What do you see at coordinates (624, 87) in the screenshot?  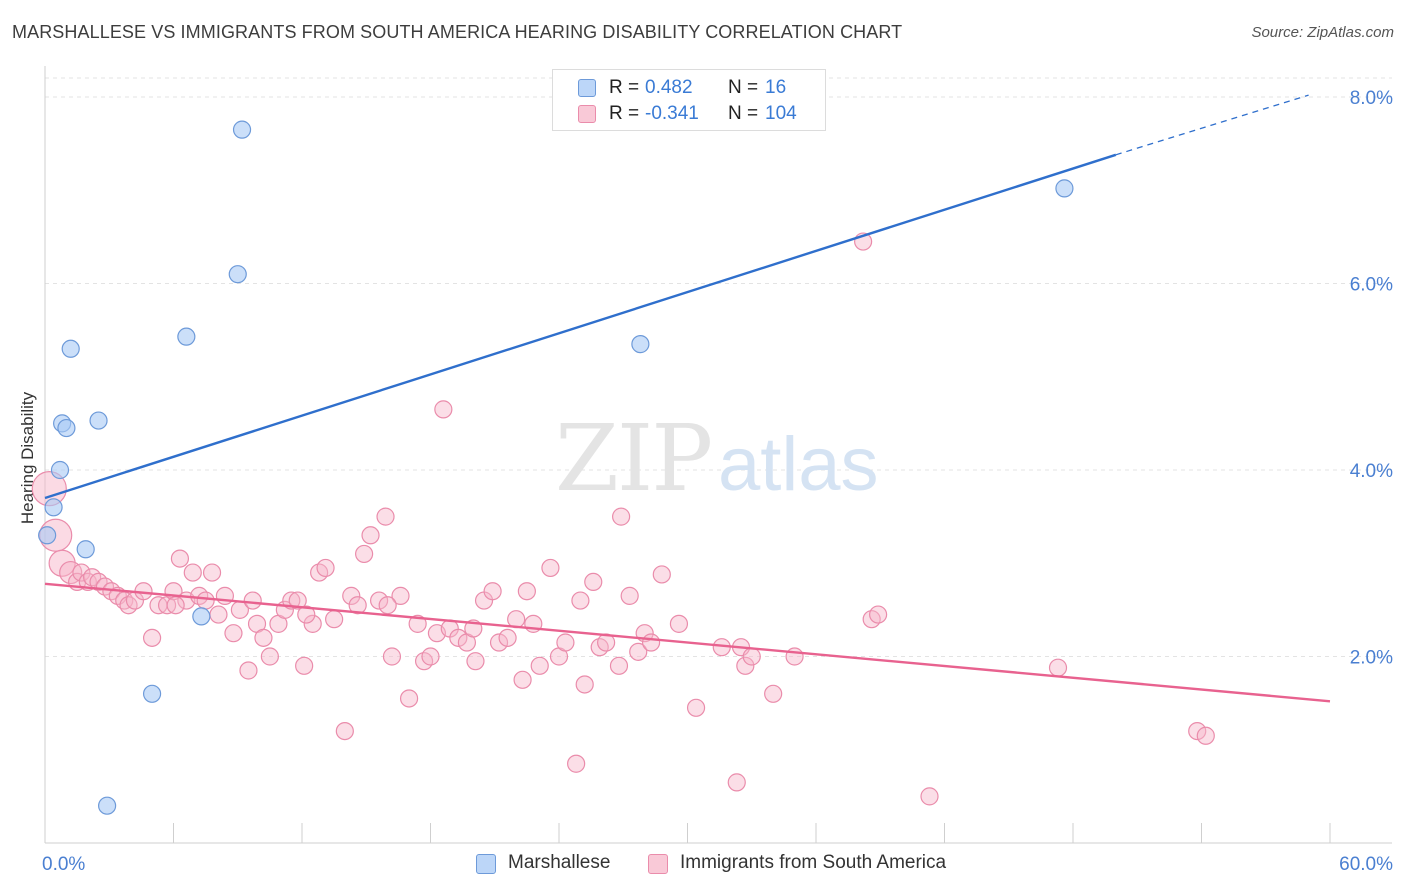 I see `r-label: R =` at bounding box center [624, 87].